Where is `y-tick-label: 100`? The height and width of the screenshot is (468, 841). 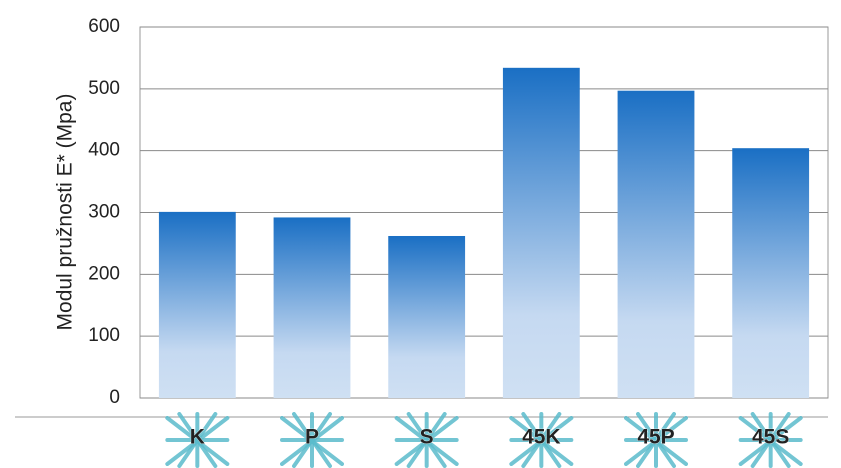
y-tick-label: 100 is located at coordinates (104, 335).